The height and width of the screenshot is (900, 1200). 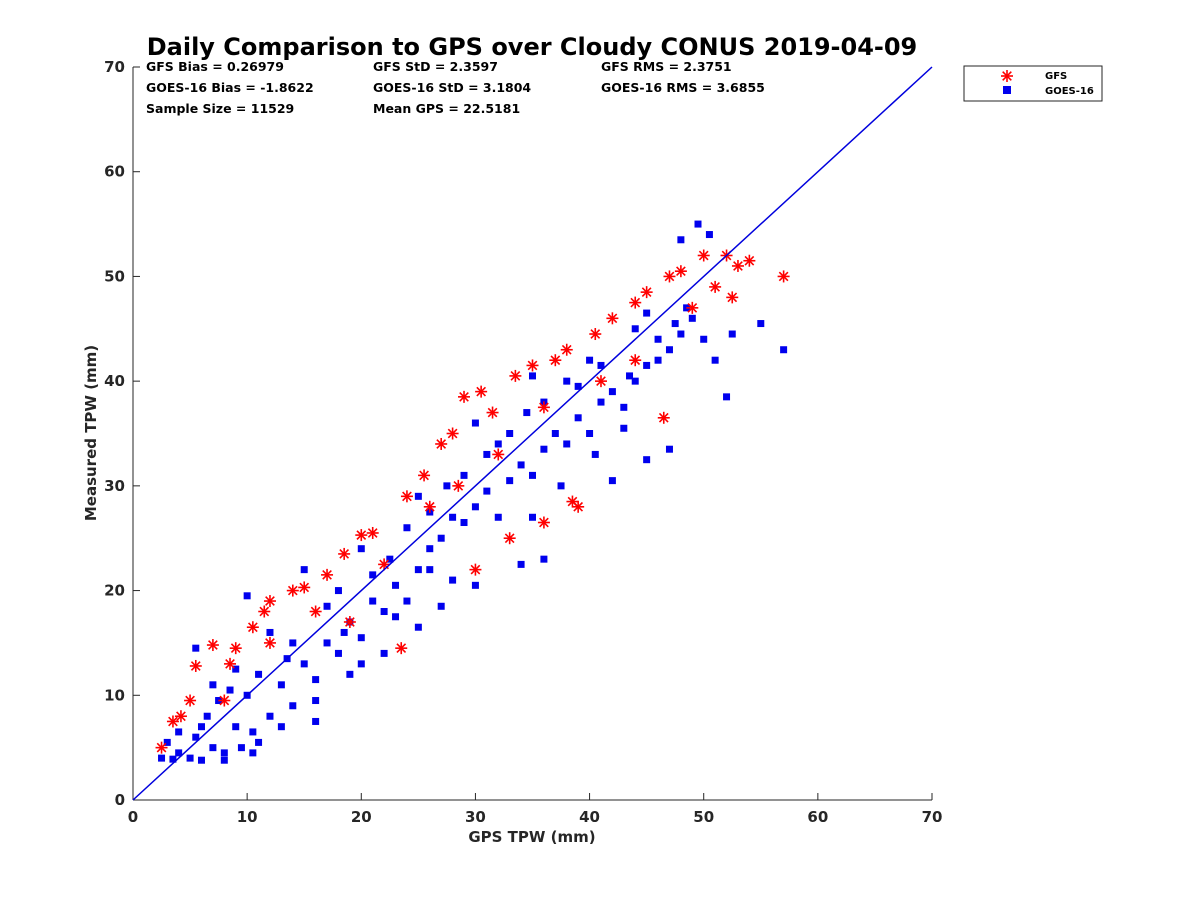 I want to click on stat-gfs-std: GFS StD = 2.3597, so click(x=435, y=66).